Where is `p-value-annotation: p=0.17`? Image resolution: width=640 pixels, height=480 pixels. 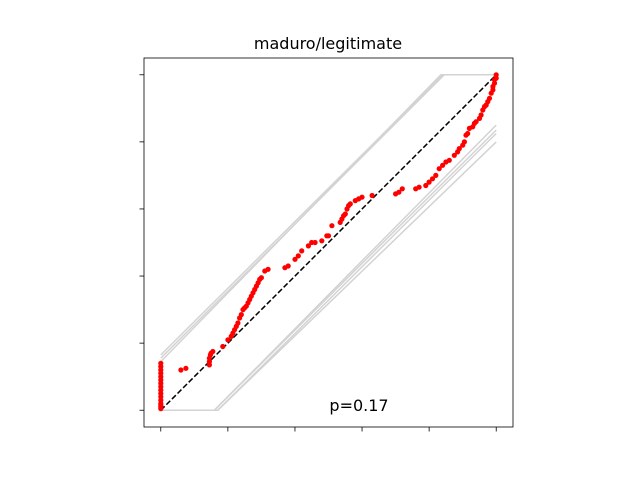 p-value-annotation: p=0.17 is located at coordinates (358, 405).